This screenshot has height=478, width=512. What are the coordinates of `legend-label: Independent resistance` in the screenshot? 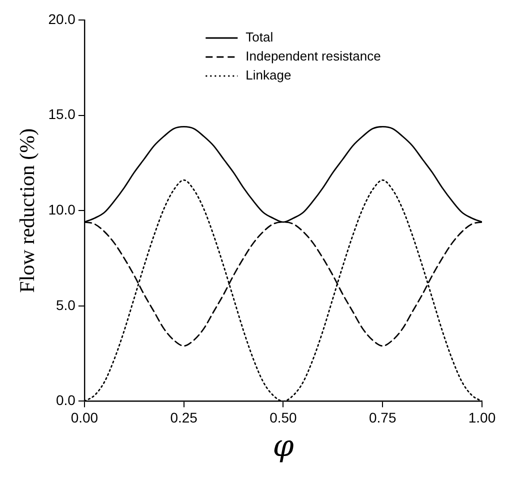 It's located at (313, 56).